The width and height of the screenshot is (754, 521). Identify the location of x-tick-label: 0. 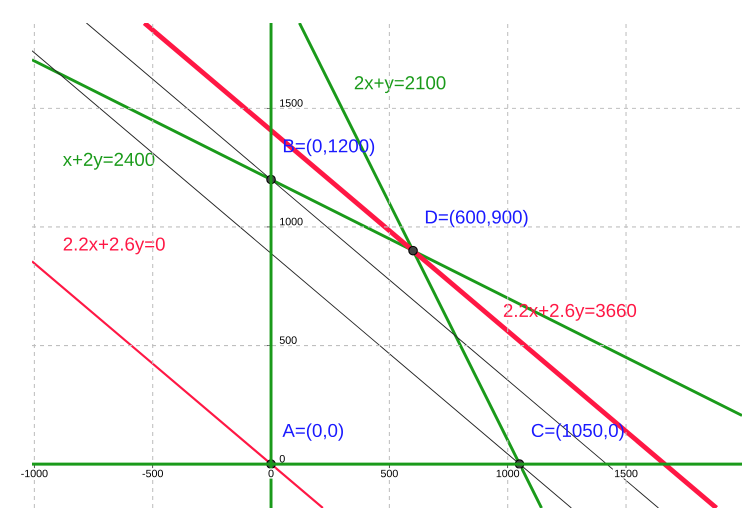
(271, 474).